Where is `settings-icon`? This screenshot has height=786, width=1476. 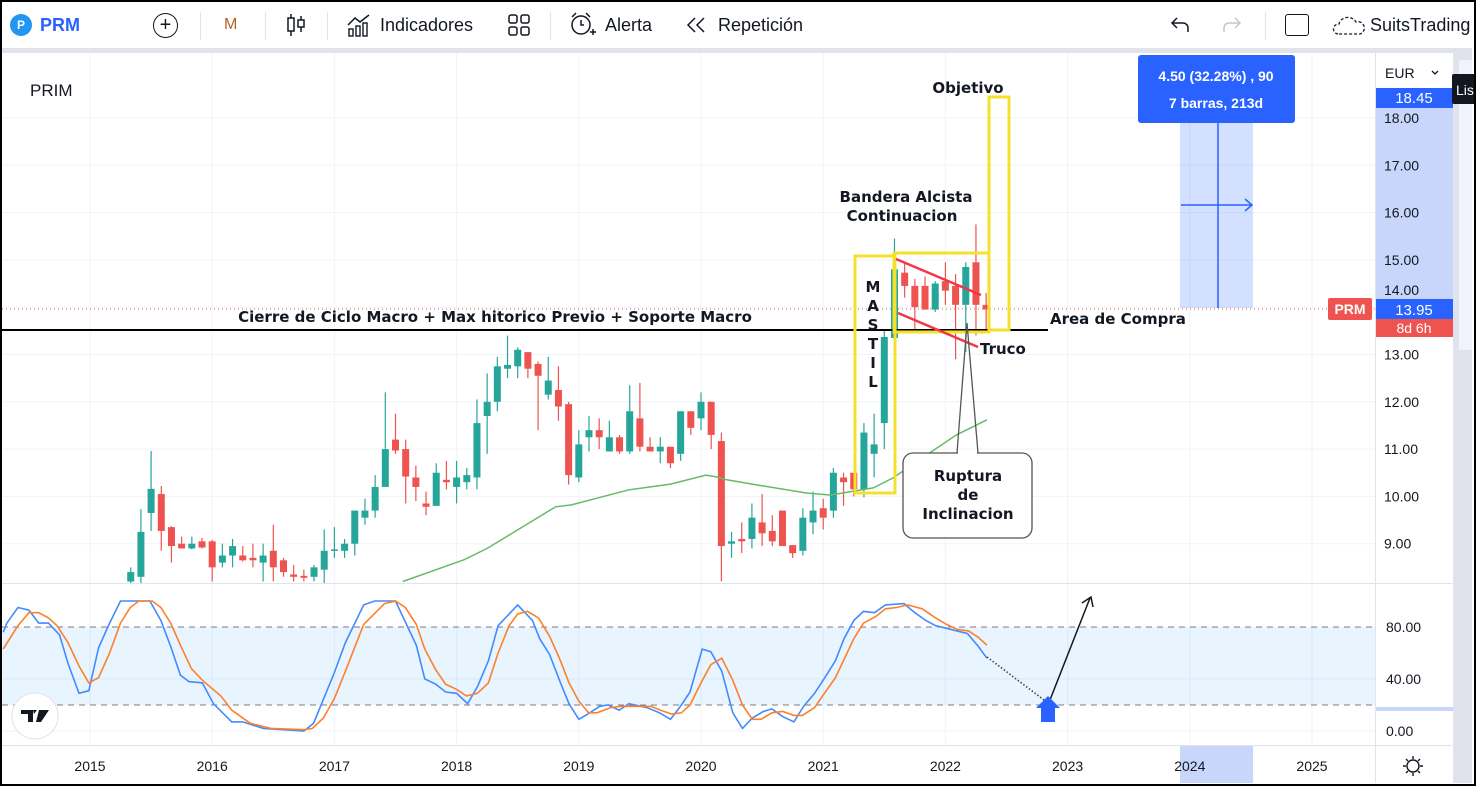 settings-icon is located at coordinates (1413, 766).